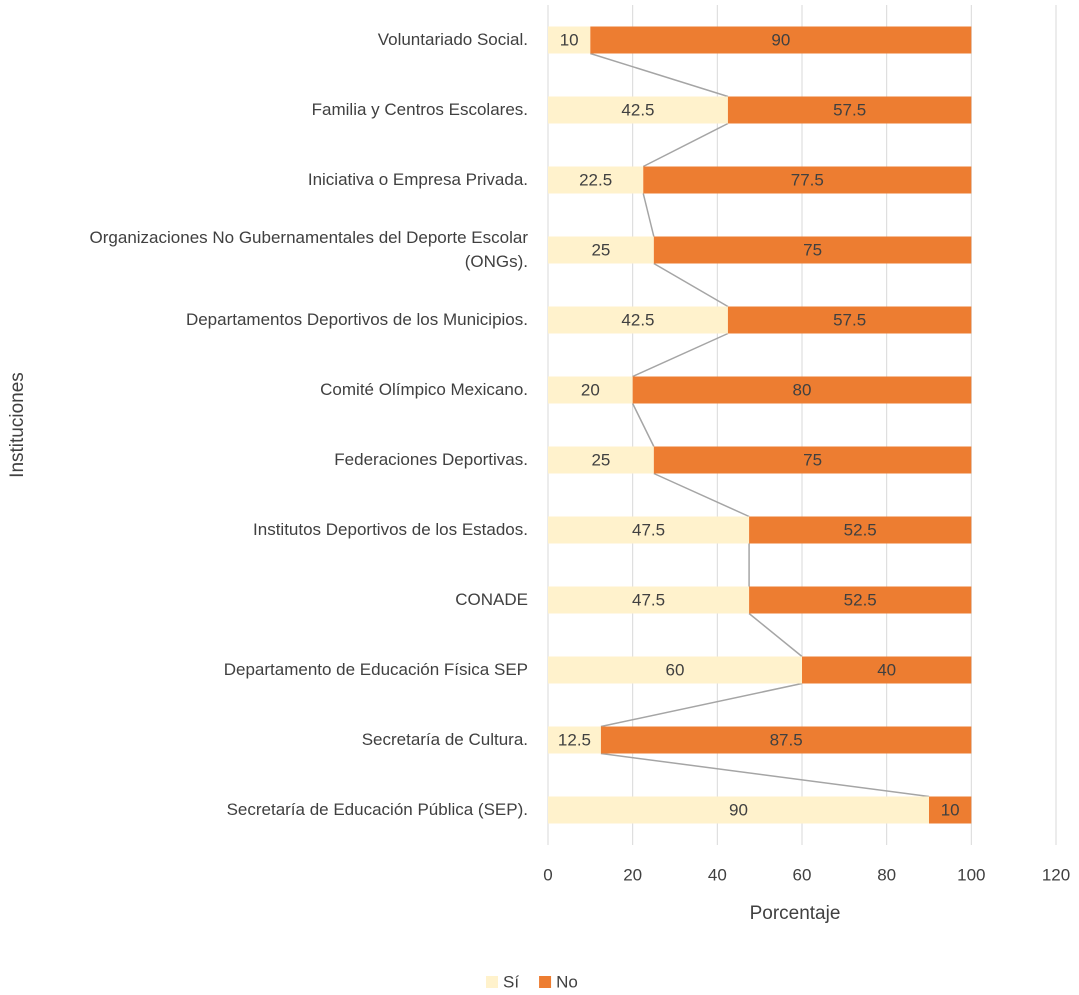 Image resolution: width=1079 pixels, height=995 pixels. I want to click on data-label: 40, so click(886, 669).